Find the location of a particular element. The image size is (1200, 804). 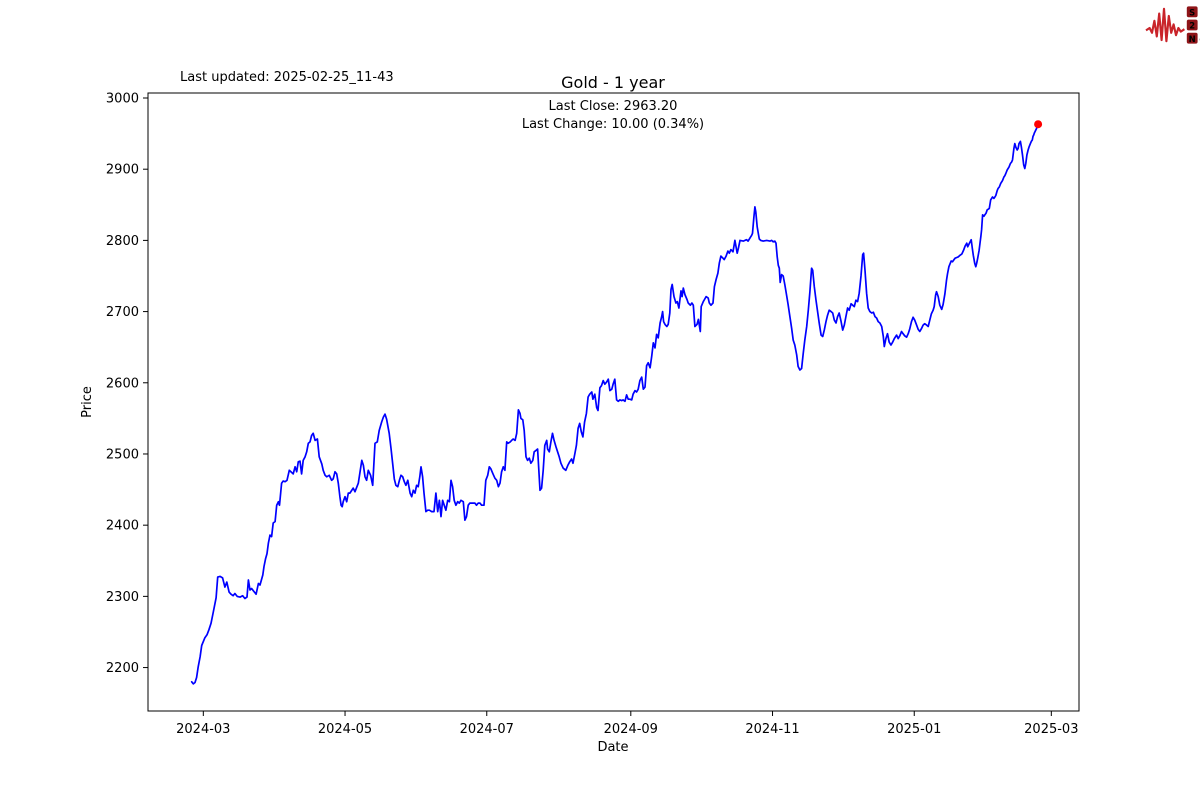

y-axis-ticks: 2200 2300 2400 2500 2600 2700 2800 2900 3000 is located at coordinates (127, 384).